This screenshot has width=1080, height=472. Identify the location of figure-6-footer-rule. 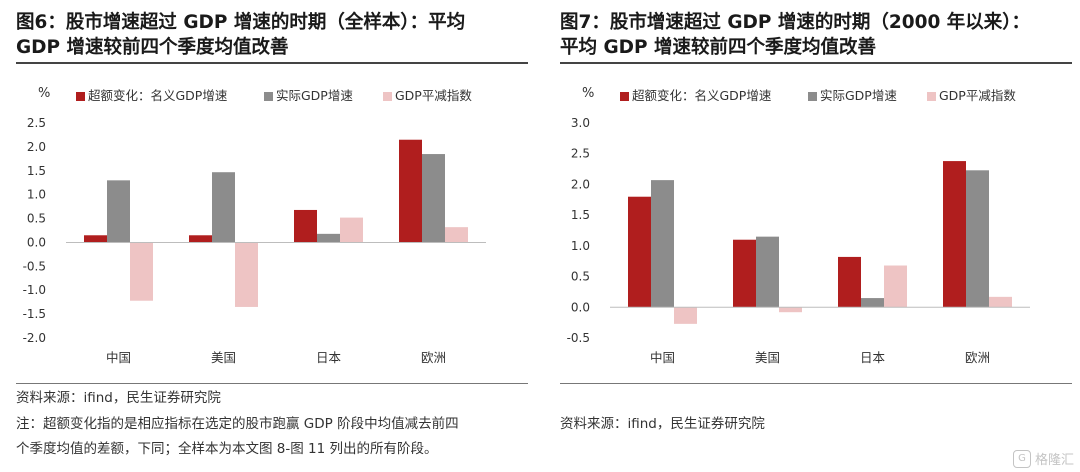
(272, 383).